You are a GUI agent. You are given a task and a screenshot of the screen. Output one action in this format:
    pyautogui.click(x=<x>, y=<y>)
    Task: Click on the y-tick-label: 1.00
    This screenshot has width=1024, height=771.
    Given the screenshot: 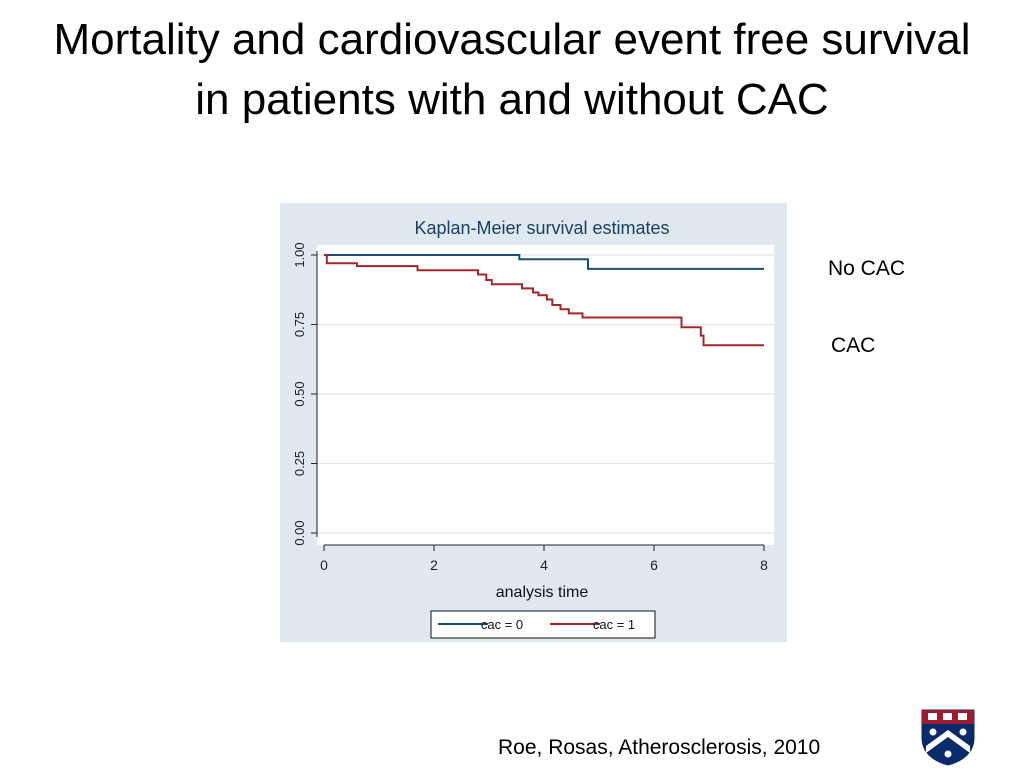 What is the action you would take?
    pyautogui.click(x=299, y=254)
    